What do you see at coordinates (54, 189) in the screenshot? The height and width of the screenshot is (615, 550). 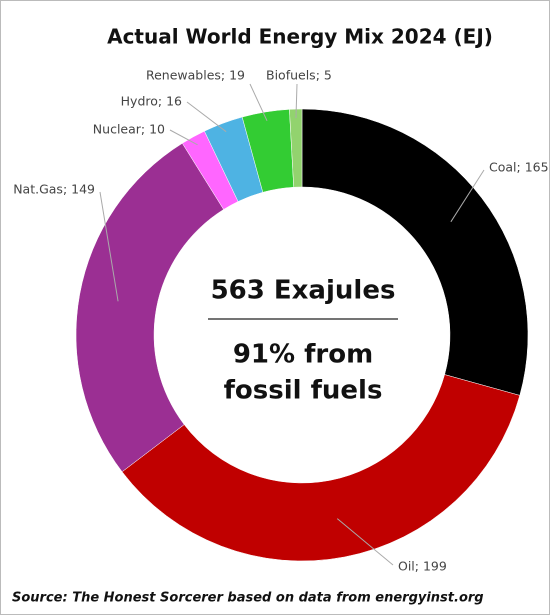 I see `data-label: Nat.Gas; 149` at bounding box center [54, 189].